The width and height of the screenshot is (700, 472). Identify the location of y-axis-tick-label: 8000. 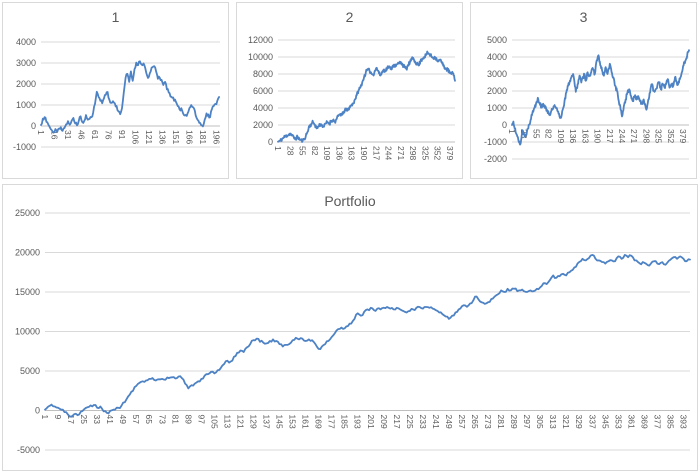
(263, 74).